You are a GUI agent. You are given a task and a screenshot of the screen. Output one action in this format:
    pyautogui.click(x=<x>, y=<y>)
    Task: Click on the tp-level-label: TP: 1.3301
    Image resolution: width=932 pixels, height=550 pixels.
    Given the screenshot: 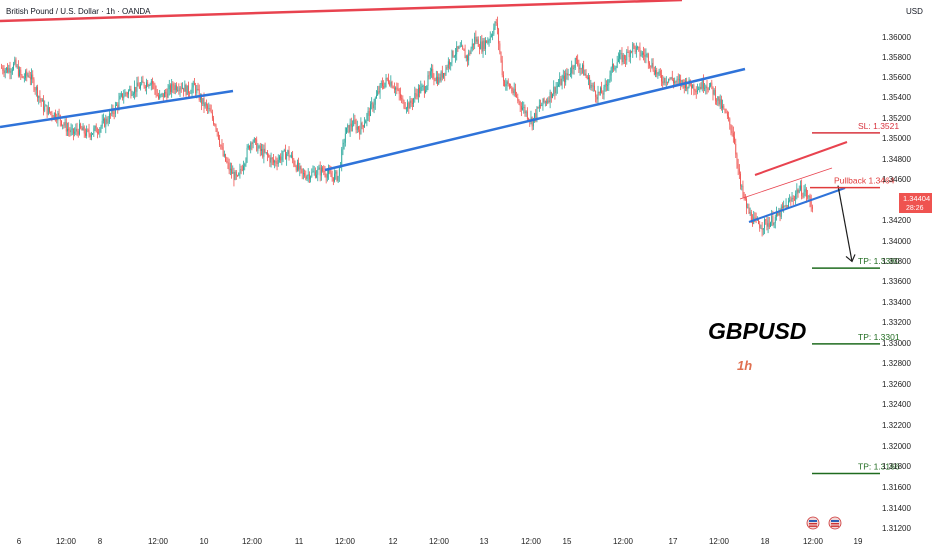 What is the action you would take?
    pyautogui.click(x=879, y=337)
    